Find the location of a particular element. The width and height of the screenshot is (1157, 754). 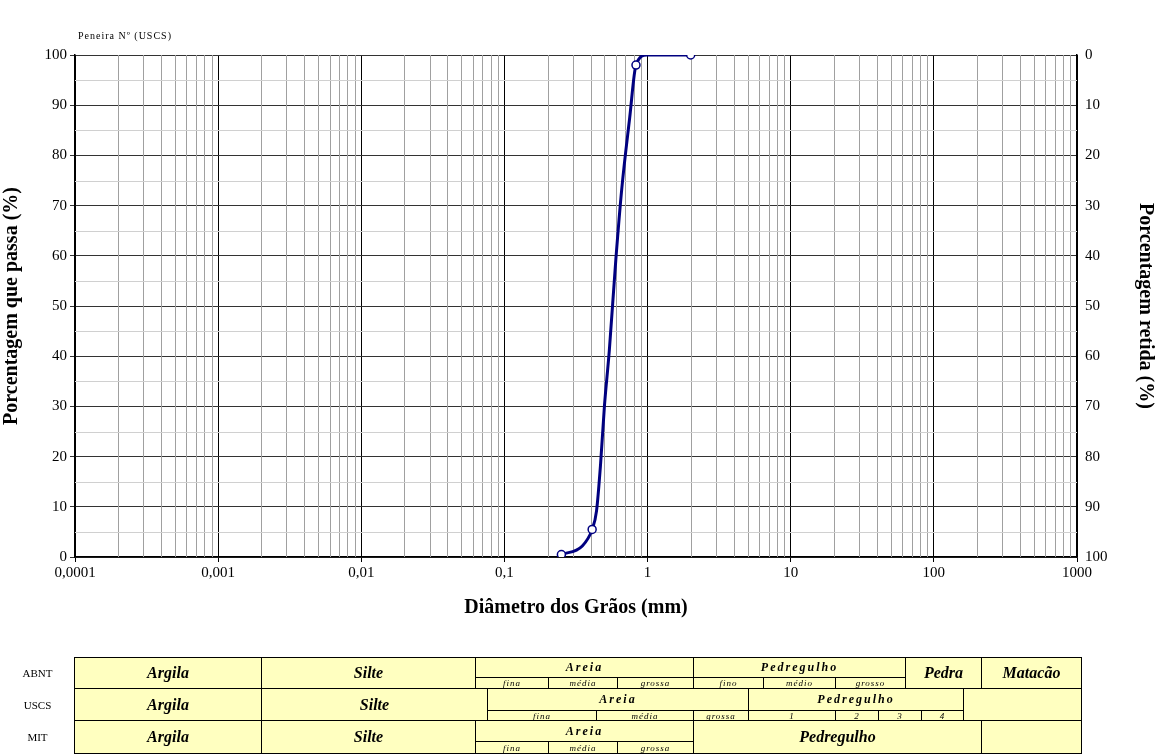

text: fino is located at coordinates (728, 683).